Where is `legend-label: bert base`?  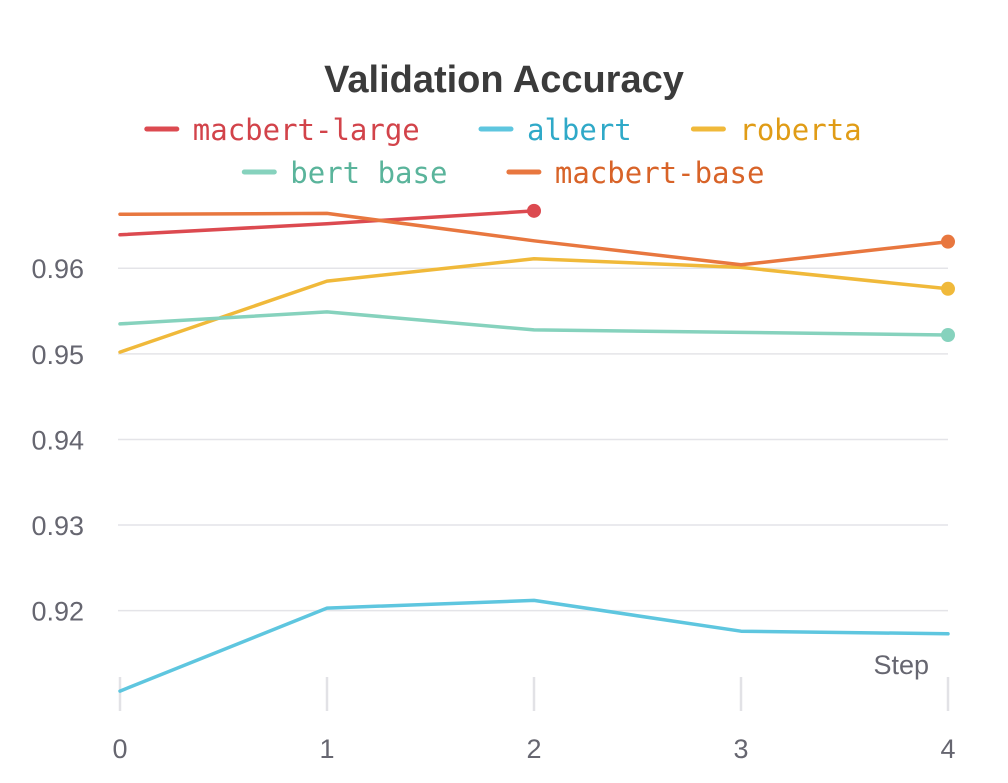 legend-label: bert base is located at coordinates (368, 173).